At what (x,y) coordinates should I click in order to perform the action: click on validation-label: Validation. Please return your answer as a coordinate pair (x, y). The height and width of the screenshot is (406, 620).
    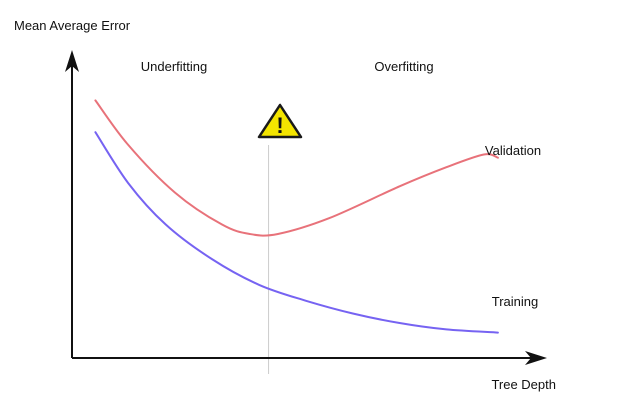
    Looking at the image, I should click on (513, 150).